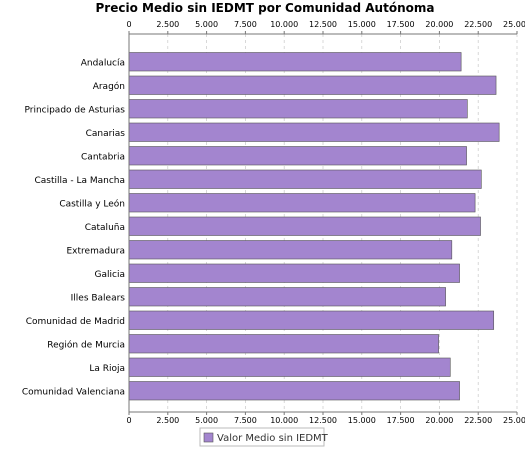  What do you see at coordinates (478, 420) in the screenshot?
I see `x-tick-label-bottom: 22.500` at bounding box center [478, 420].